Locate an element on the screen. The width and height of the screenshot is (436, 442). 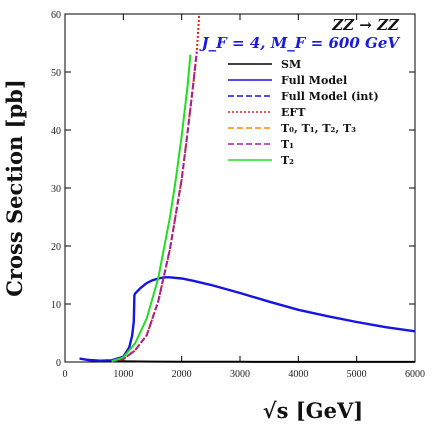
y-tick-label: 50 is located at coordinates (56, 73).